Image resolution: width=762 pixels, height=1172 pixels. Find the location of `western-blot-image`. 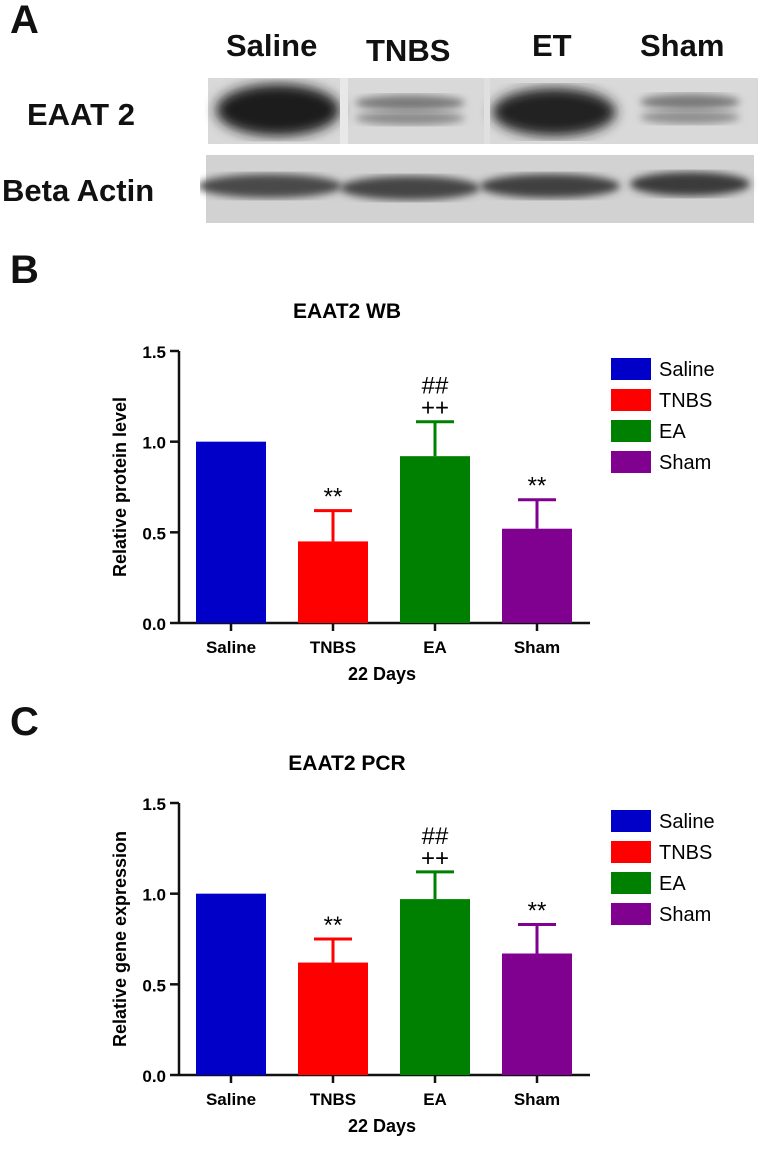

western-blot-image is located at coordinates (479, 150).